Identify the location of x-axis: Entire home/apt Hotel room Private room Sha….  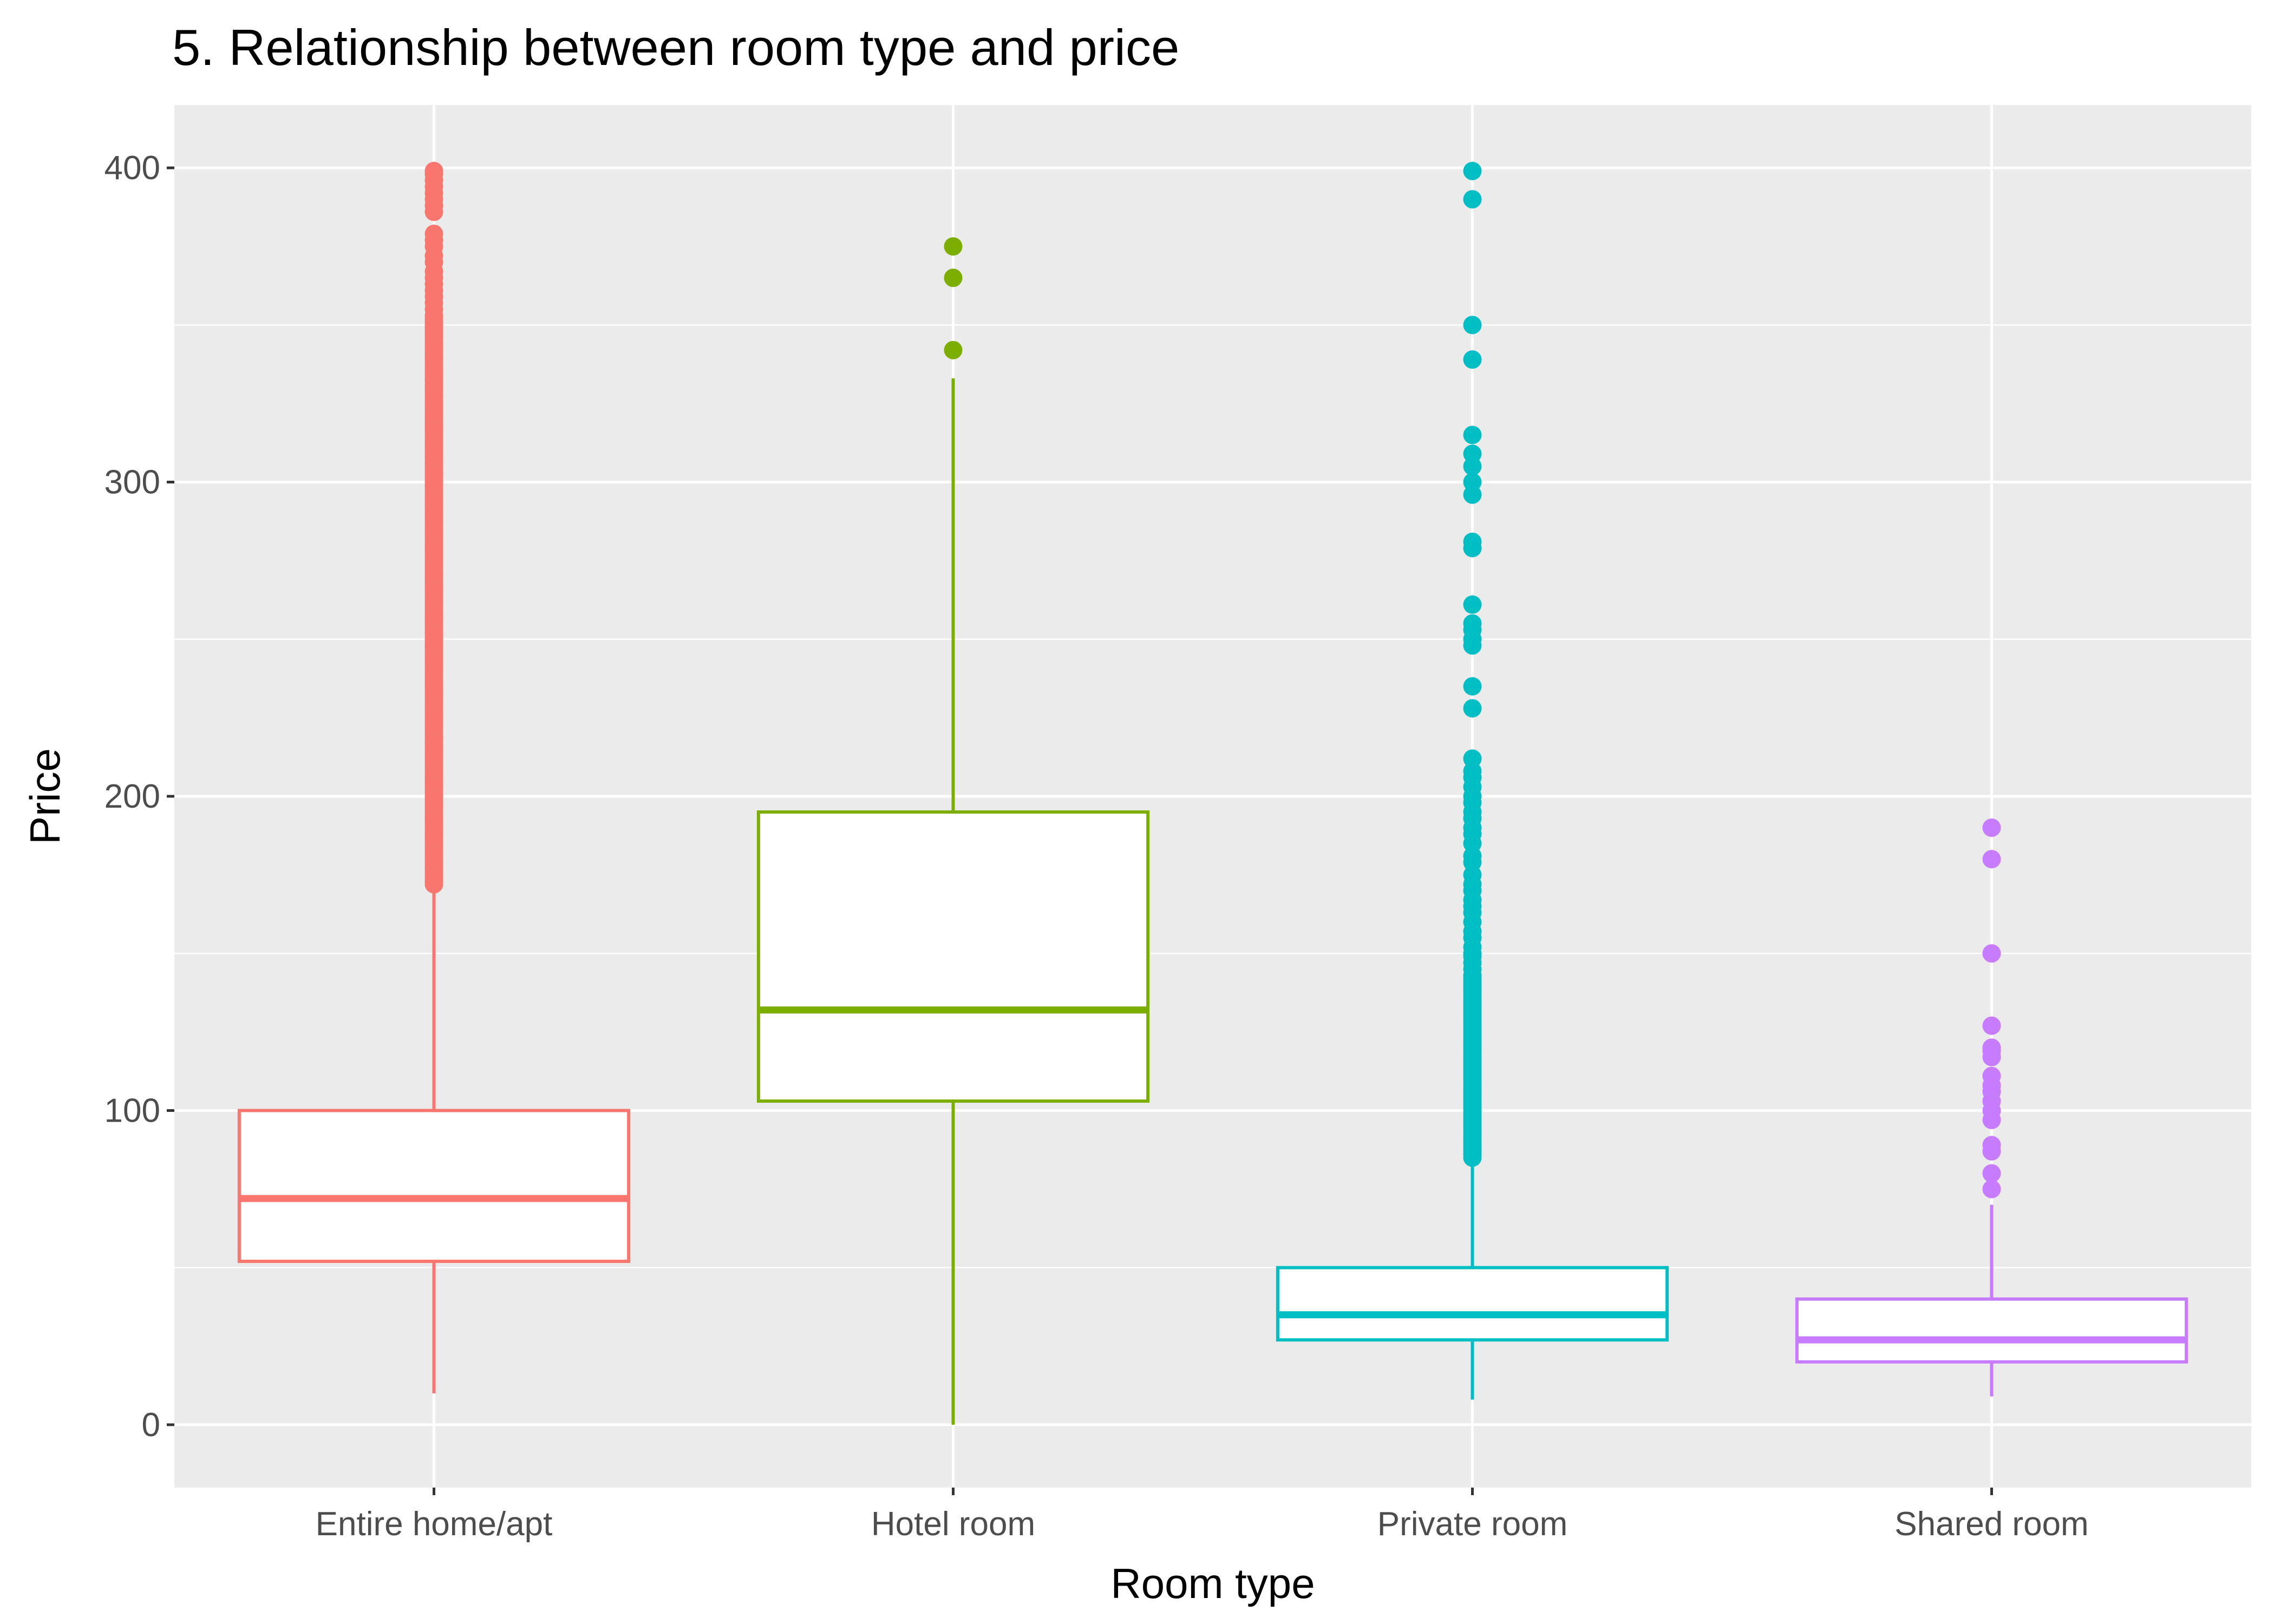
(1203, 1515).